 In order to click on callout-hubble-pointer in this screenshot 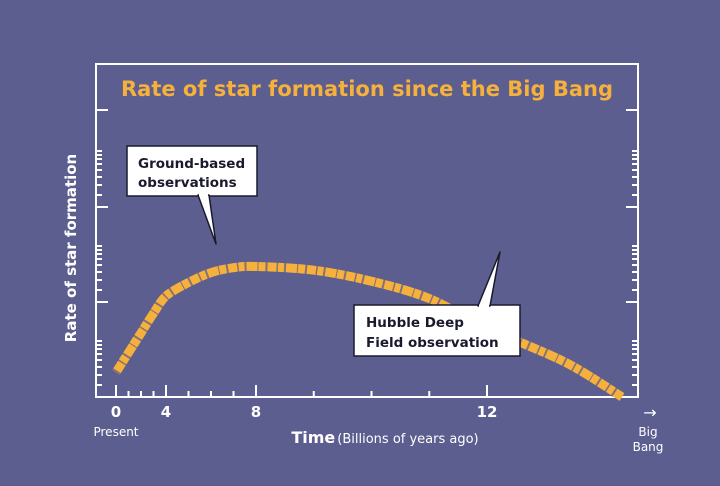, I will do `click(489, 279)`.